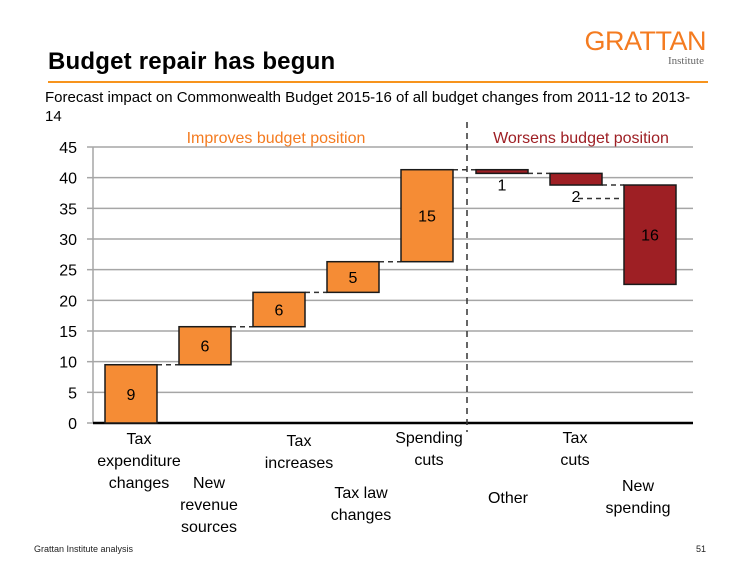  I want to click on category-label-line: revenue, so click(209, 505).